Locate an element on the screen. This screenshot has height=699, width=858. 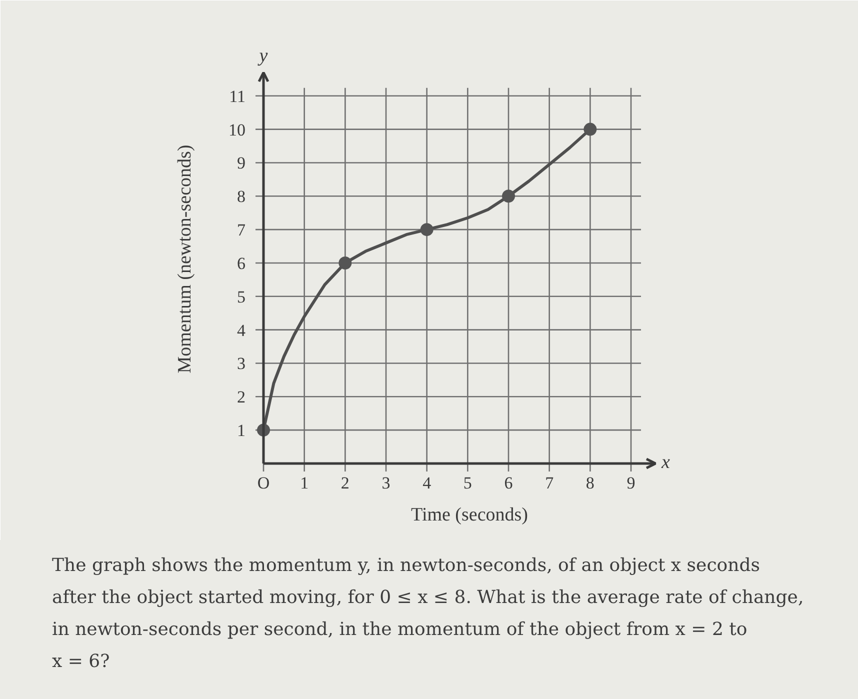
x-tick-label: 6 is located at coordinates (508, 483).